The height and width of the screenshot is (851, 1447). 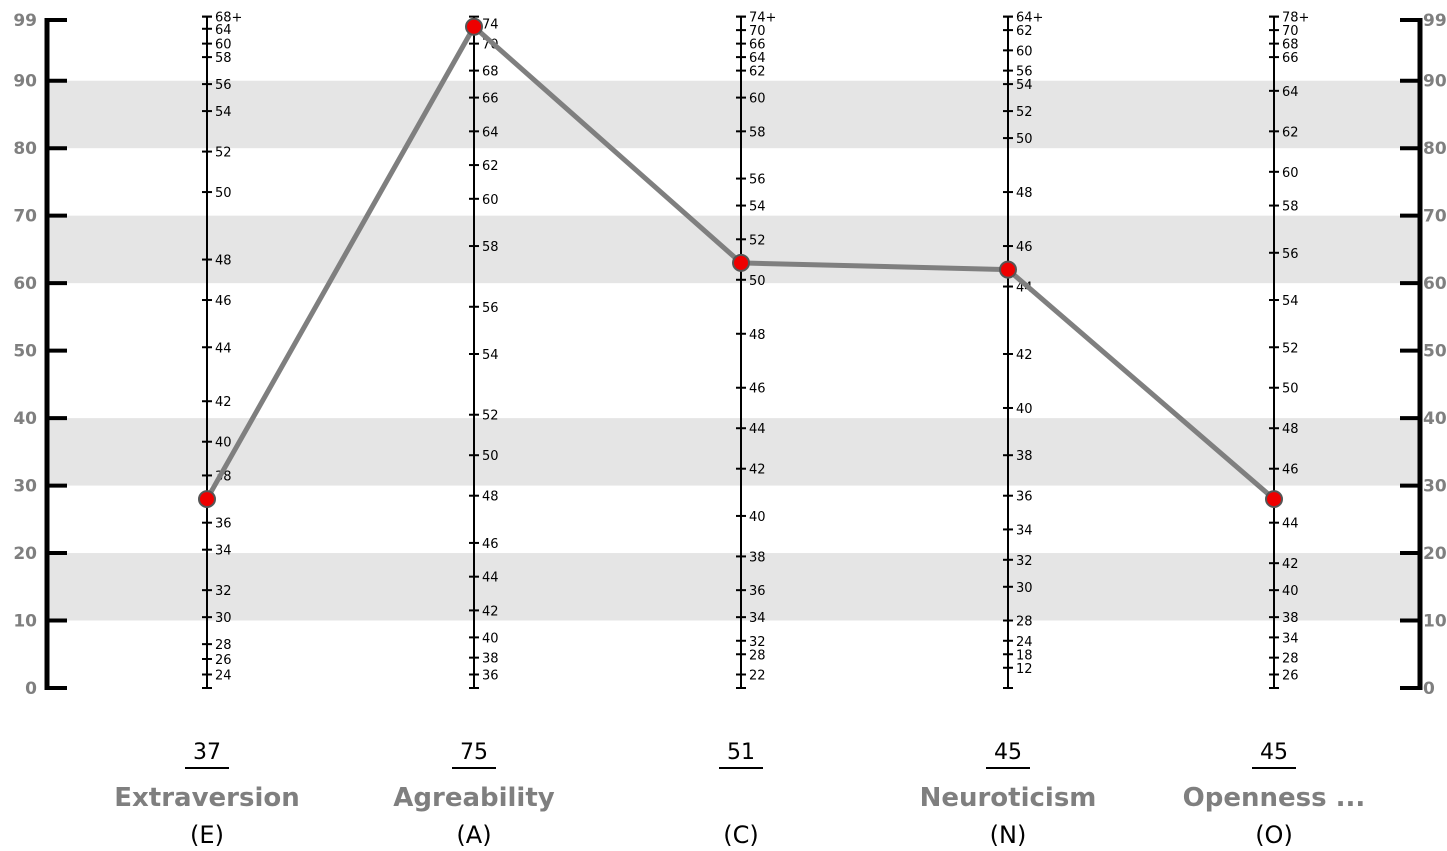 I want to click on left-percentile-tick-label: 10, so click(x=25, y=622).